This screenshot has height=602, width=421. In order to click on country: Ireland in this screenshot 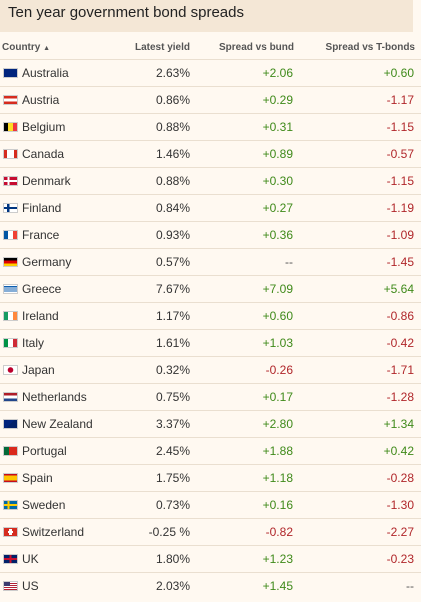, I will do `click(40, 316)`.